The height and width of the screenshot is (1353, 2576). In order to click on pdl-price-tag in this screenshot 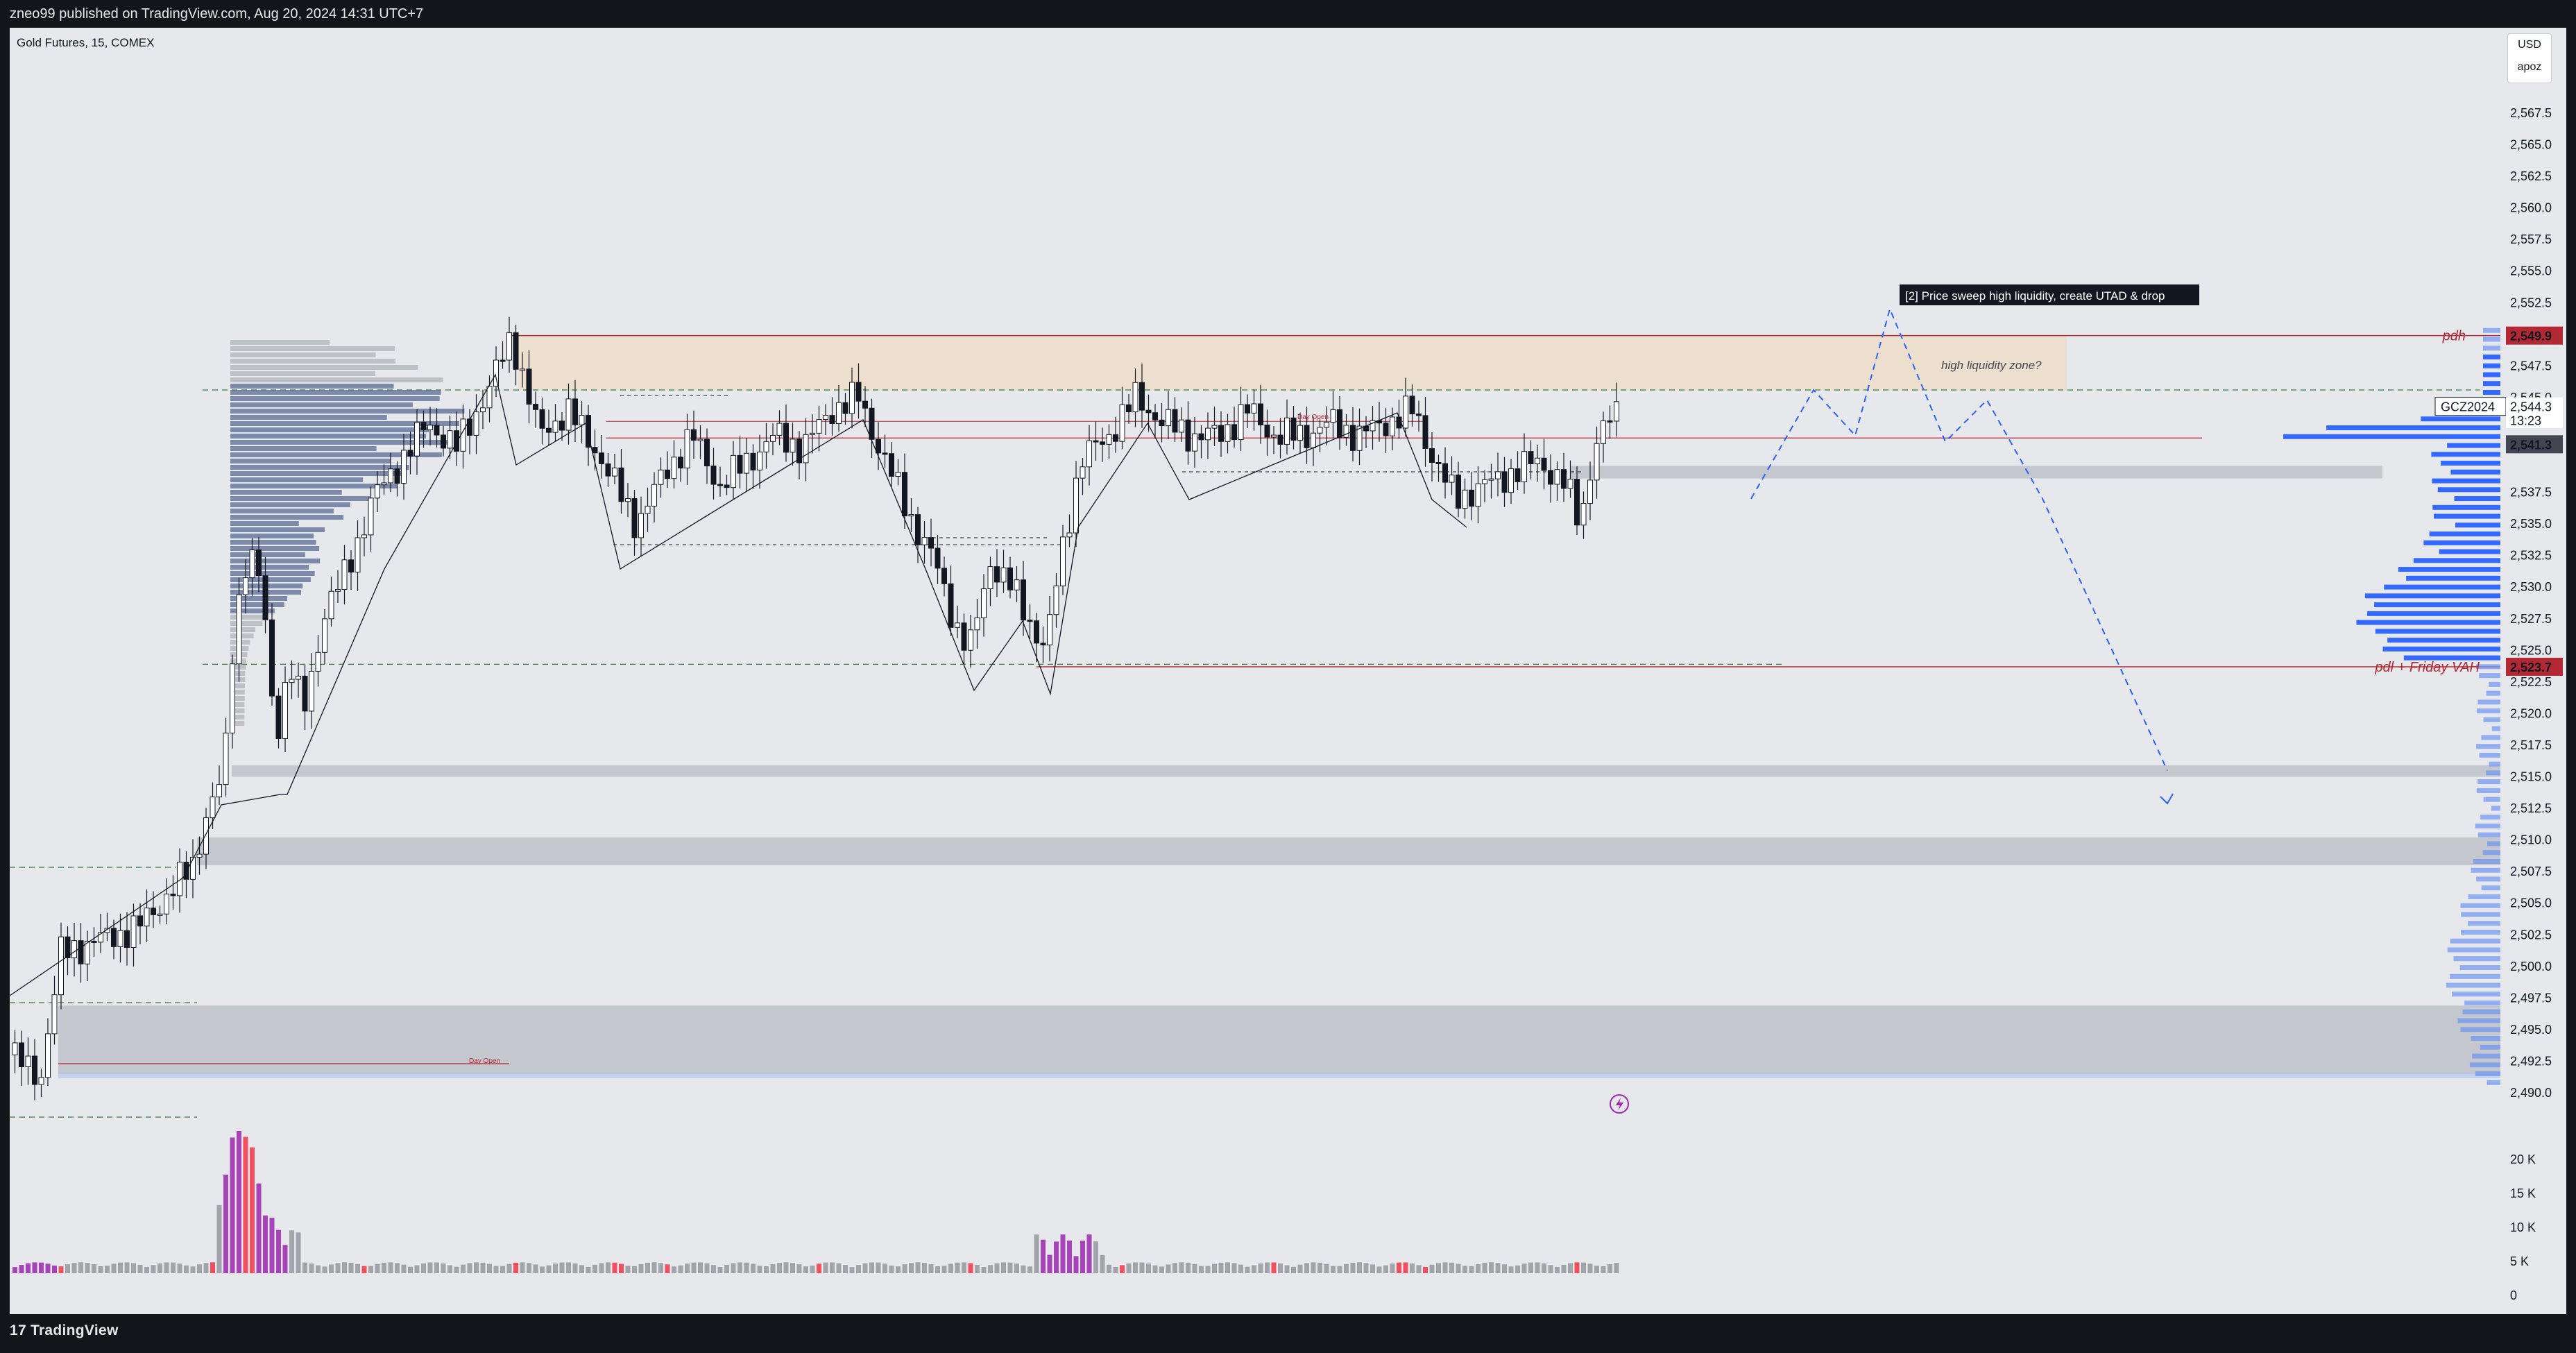, I will do `click(2534, 667)`.